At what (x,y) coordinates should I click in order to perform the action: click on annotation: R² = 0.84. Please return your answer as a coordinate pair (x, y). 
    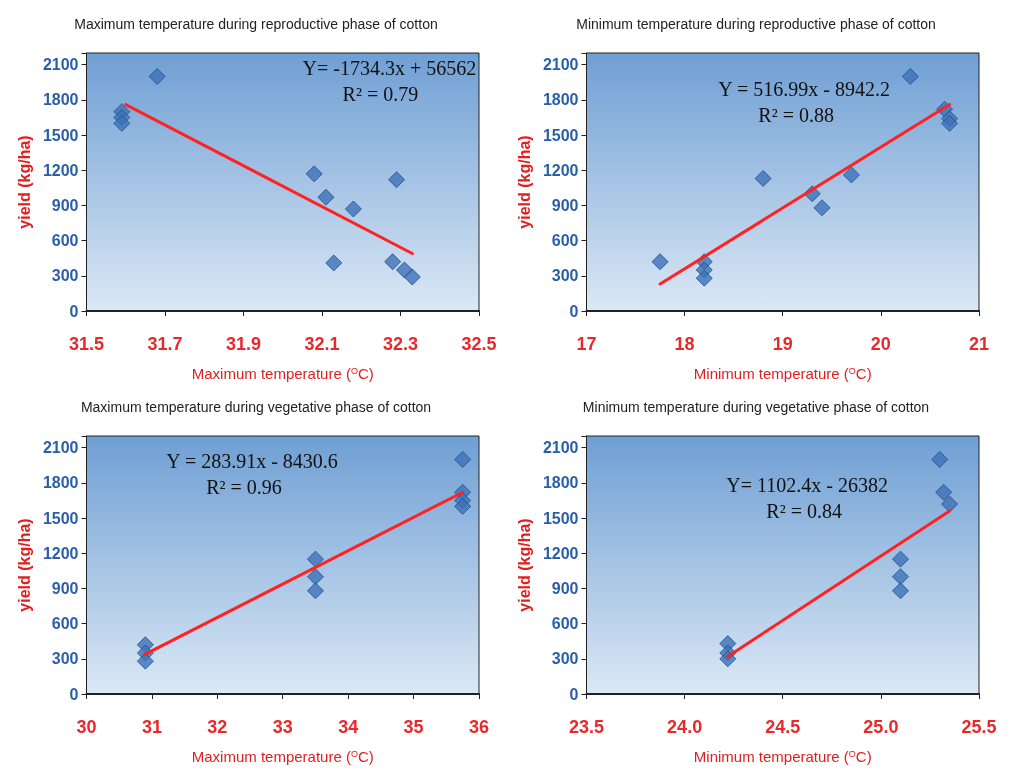
    Looking at the image, I should click on (804, 510).